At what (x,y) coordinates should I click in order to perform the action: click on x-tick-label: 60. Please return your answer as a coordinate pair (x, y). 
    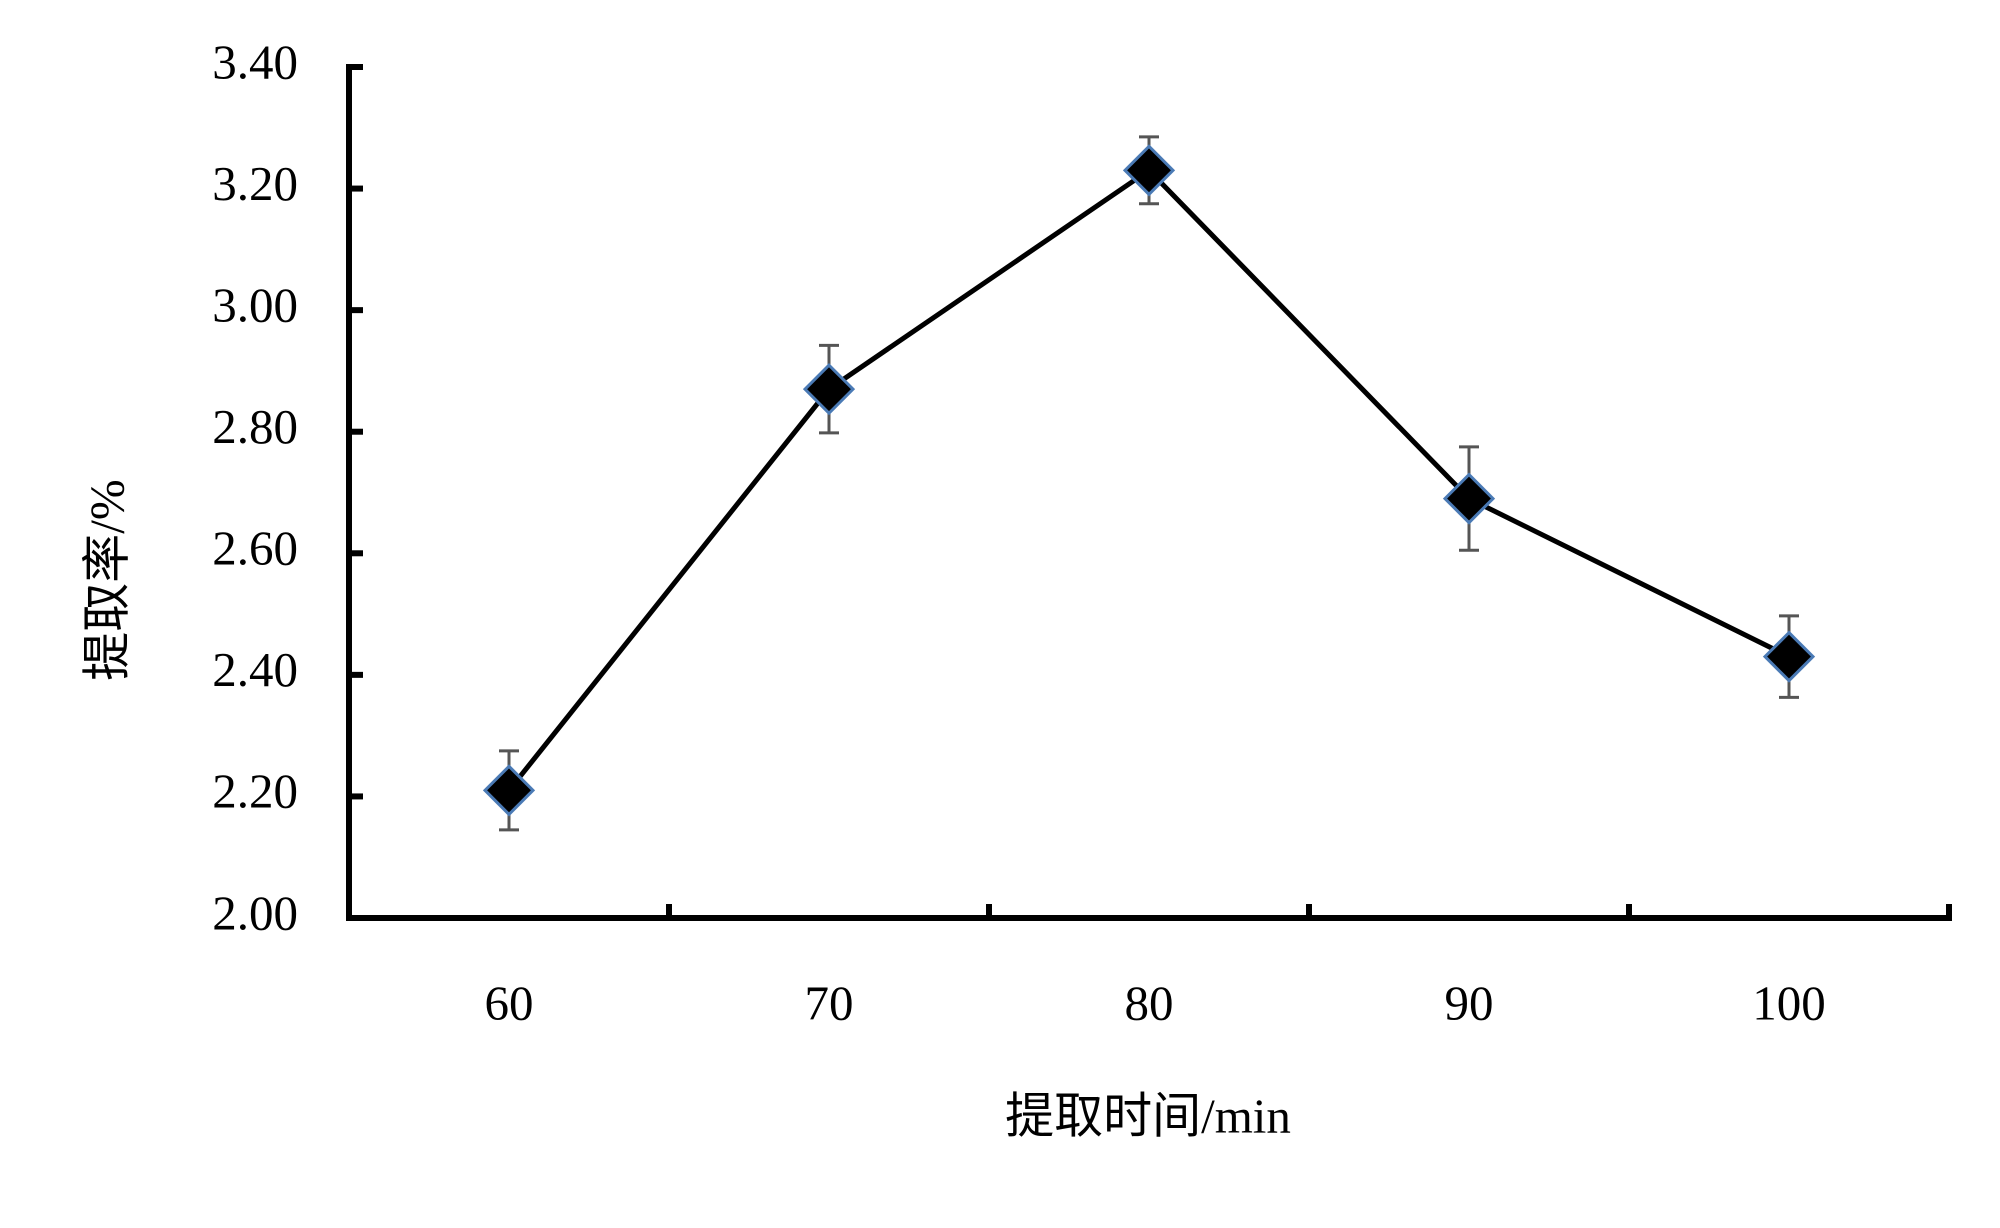
    Looking at the image, I should click on (509, 1002).